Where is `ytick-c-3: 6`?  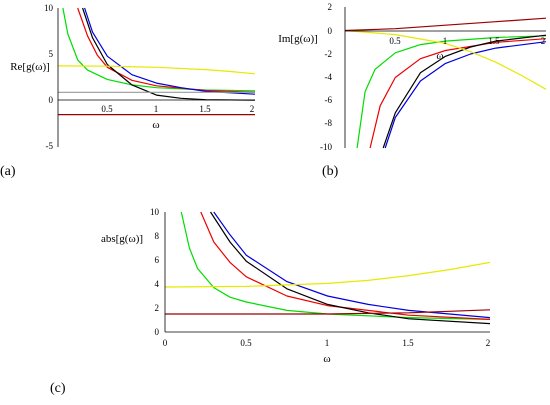
ytick-c-3: 6 is located at coordinates (157, 260).